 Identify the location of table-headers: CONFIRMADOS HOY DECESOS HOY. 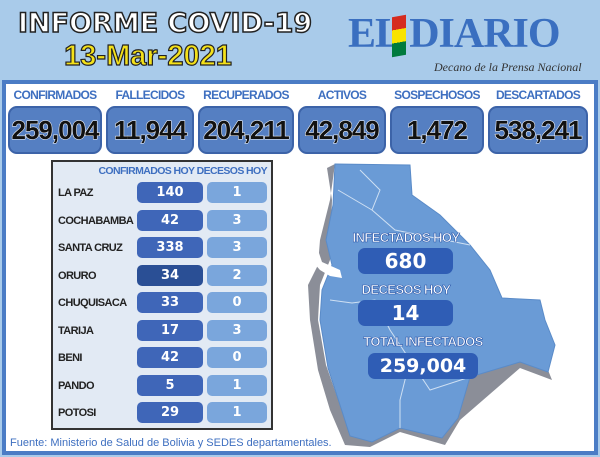
(182, 171).